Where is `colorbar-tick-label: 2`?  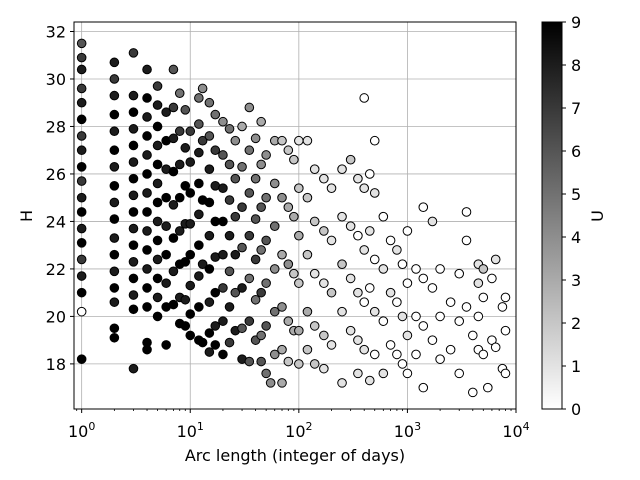 colorbar-tick-label: 2 is located at coordinates (576, 323).